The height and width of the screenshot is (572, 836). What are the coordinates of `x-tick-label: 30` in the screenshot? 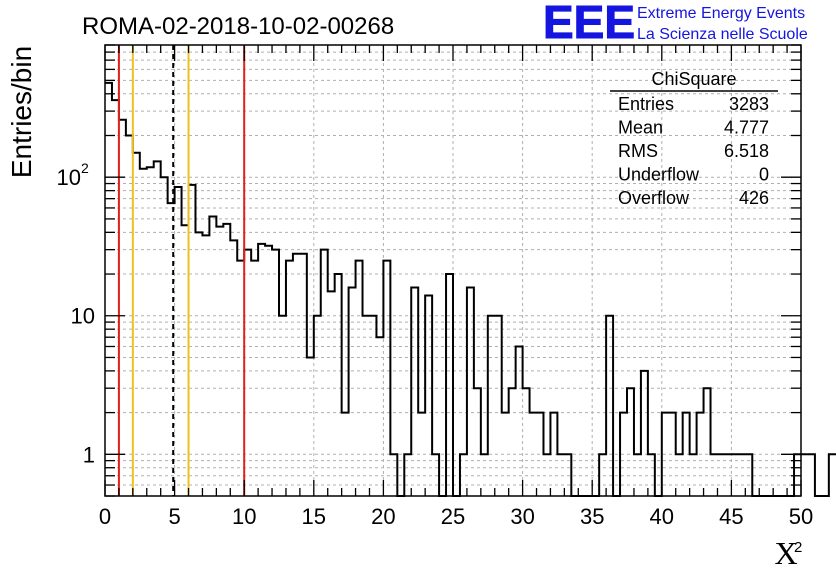 It's located at (522, 516).